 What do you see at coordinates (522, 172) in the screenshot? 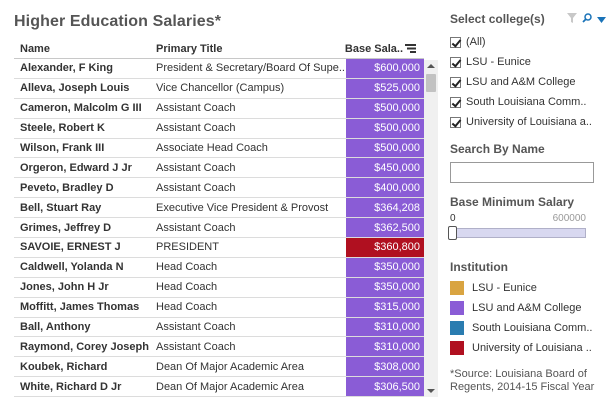
I see `name-search-input` at bounding box center [522, 172].